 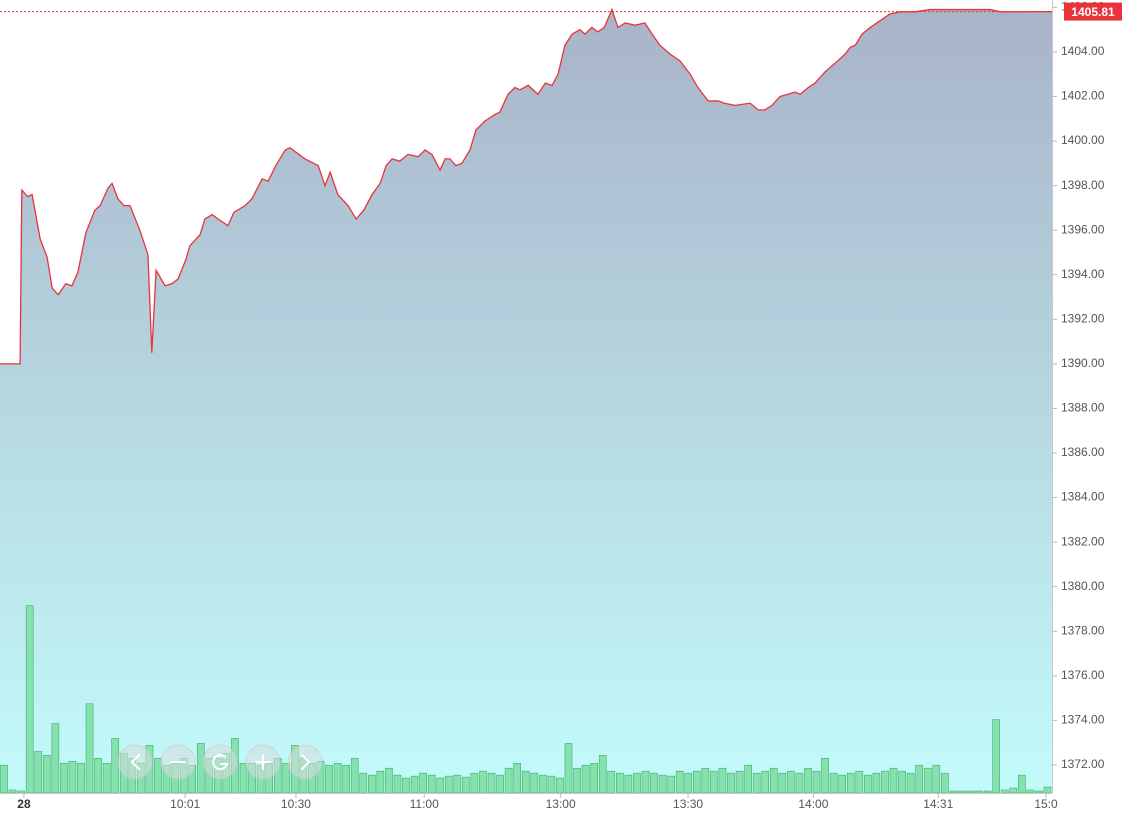 What do you see at coordinates (1083, 140) in the screenshot?
I see `y-tick-label: 1400.00` at bounding box center [1083, 140].